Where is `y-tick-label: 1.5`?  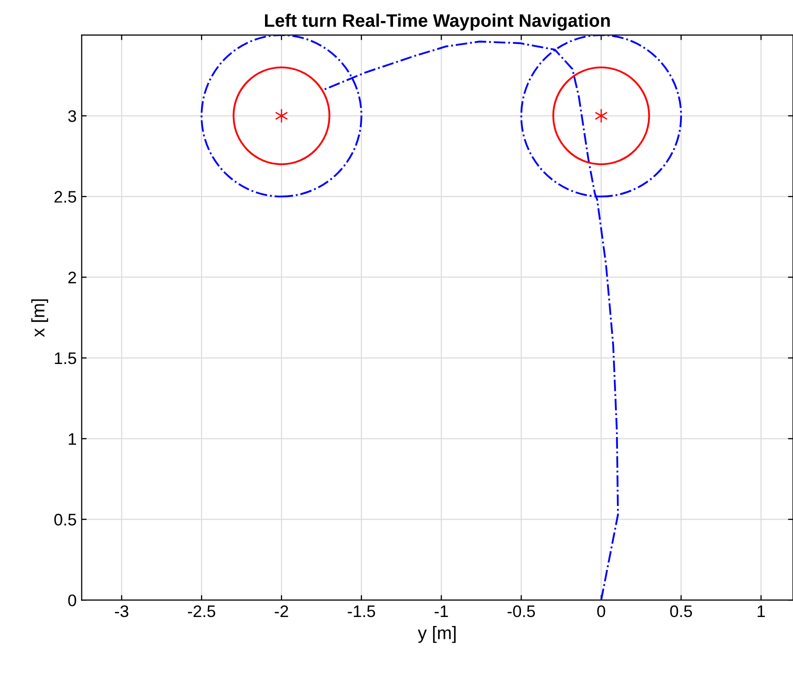 y-tick-label: 1.5 is located at coordinates (65, 358).